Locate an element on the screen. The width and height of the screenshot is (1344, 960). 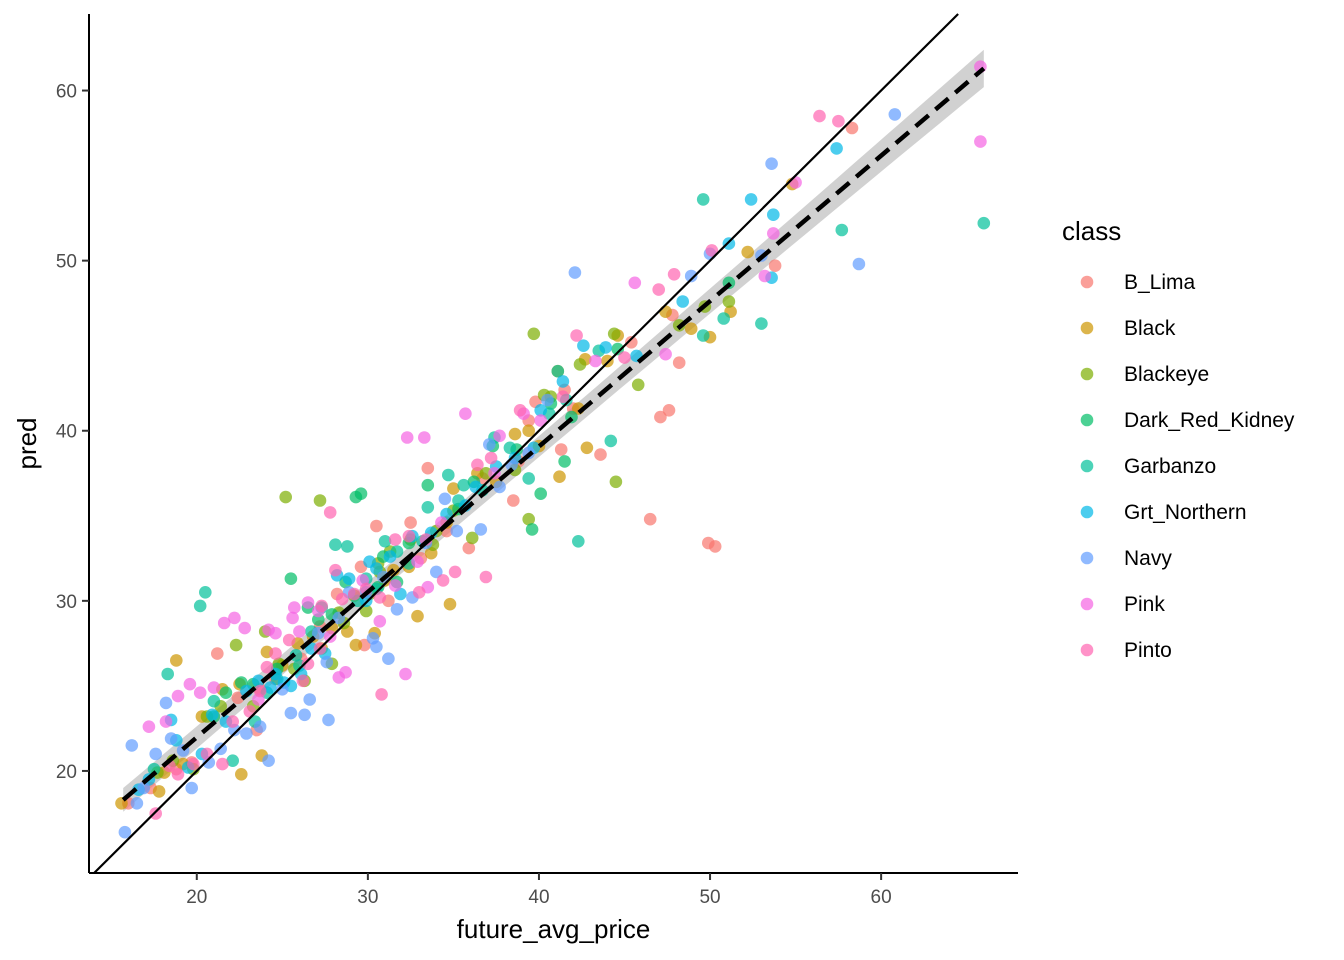
legend-item-garbanzo: Garbanzo is located at coordinates (1148, 466).